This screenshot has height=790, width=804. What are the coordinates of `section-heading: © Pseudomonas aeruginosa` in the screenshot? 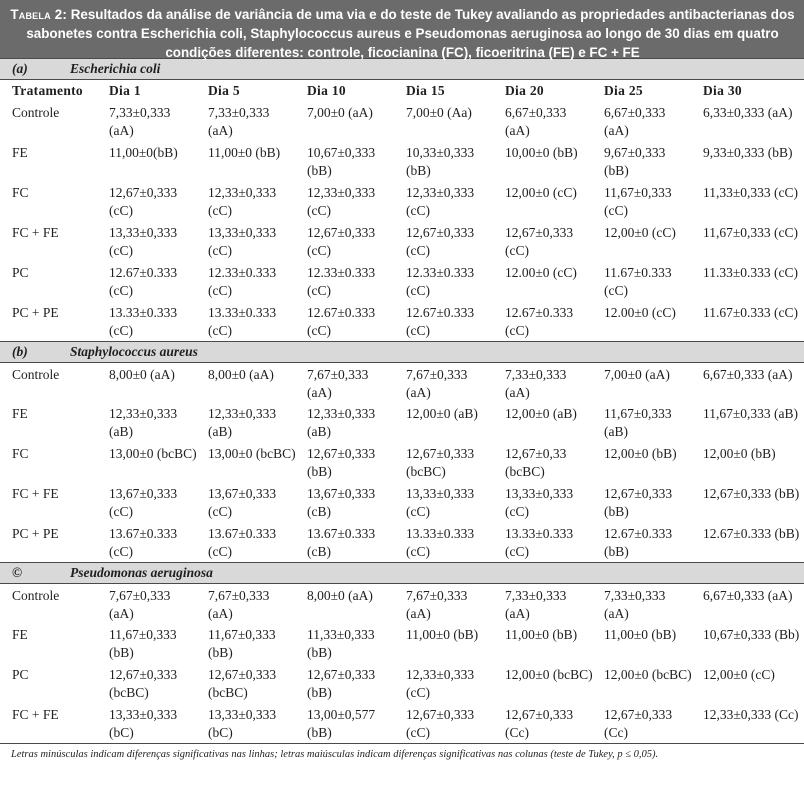 It's located at (402, 572).